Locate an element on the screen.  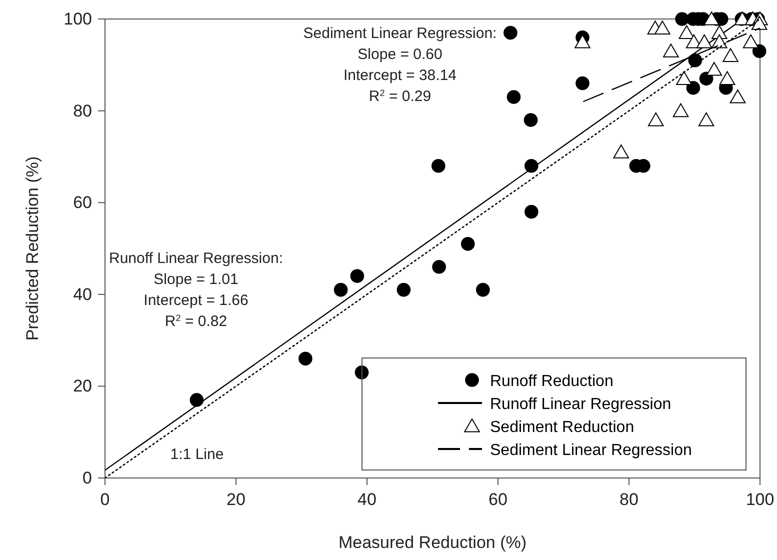
annotation: Sediment Linear Regression: Slope = 0.60 Intercept = 38.14 R$^{2}$ = 0.29 is located at coordinates (400, 65).